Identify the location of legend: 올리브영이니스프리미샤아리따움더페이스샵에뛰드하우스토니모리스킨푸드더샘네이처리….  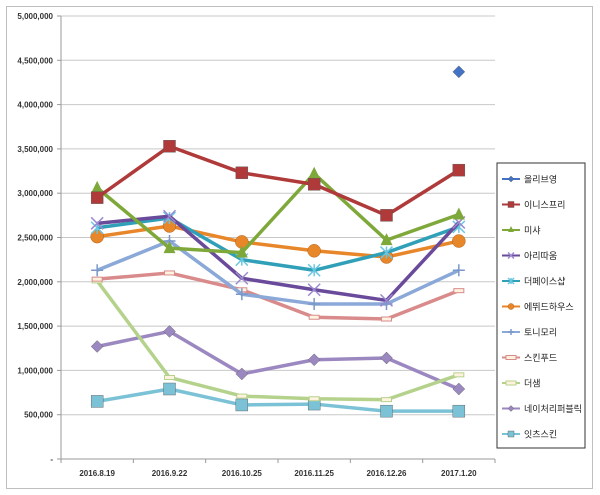
(541, 305).